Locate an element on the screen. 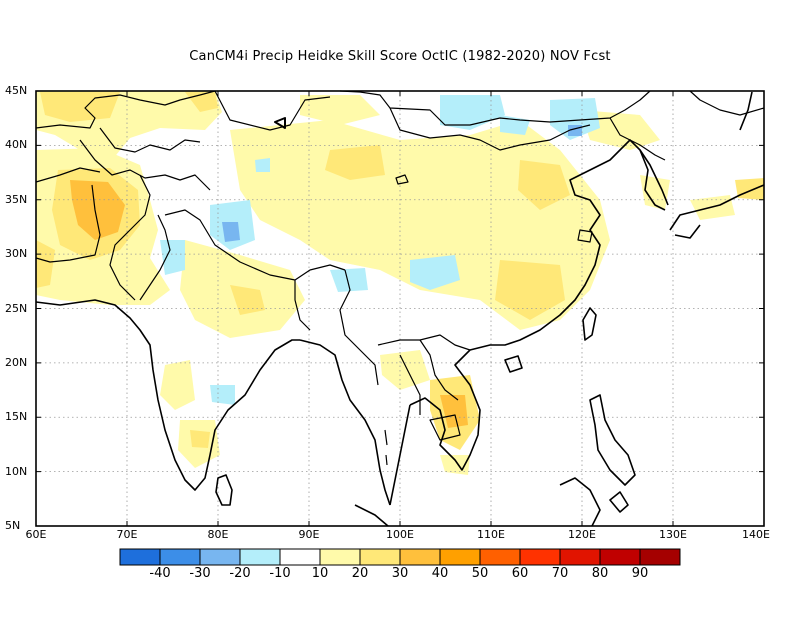 This screenshot has width=800, height=618. lon-label: 100E is located at coordinates (400, 534).